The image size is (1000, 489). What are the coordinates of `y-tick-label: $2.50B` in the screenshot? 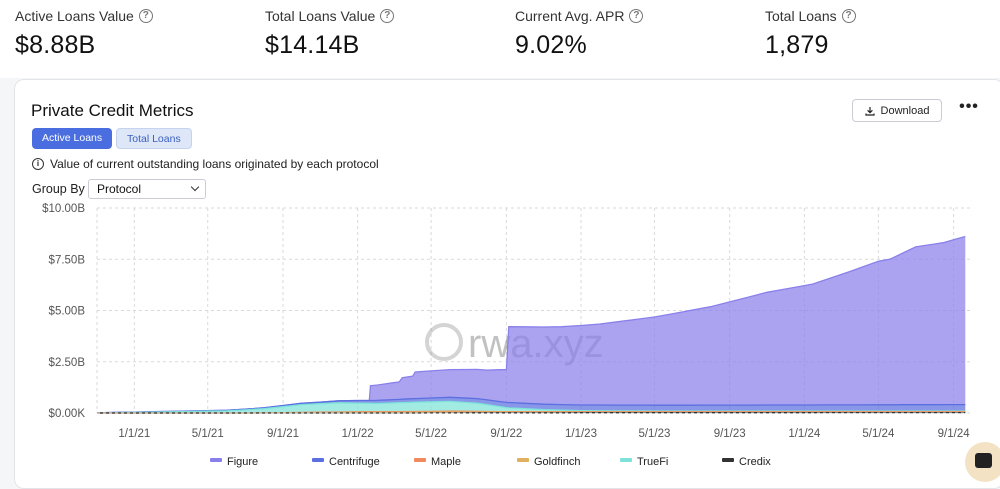 It's located at (67, 363).